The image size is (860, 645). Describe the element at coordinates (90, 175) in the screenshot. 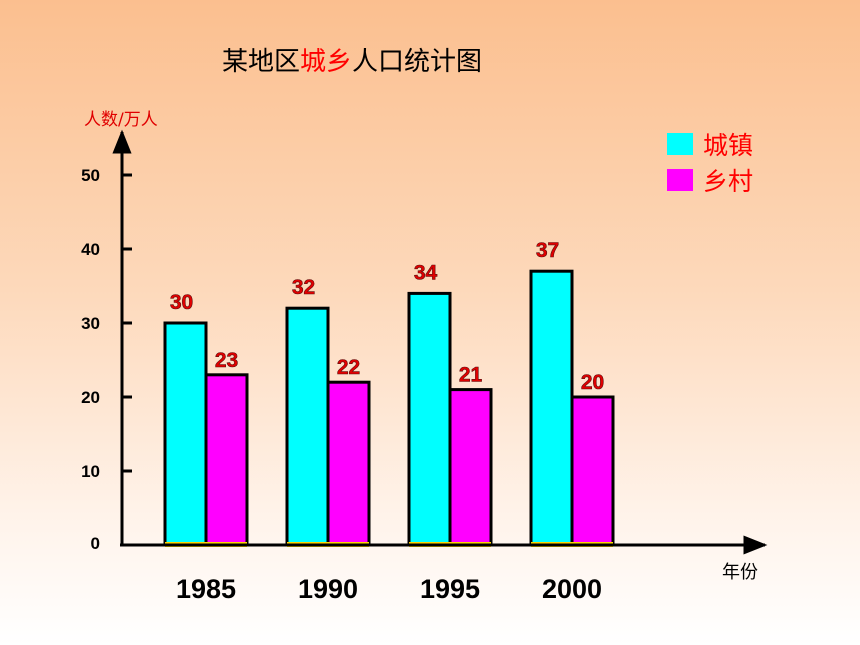

I see `y-tick-label: 50` at that location.